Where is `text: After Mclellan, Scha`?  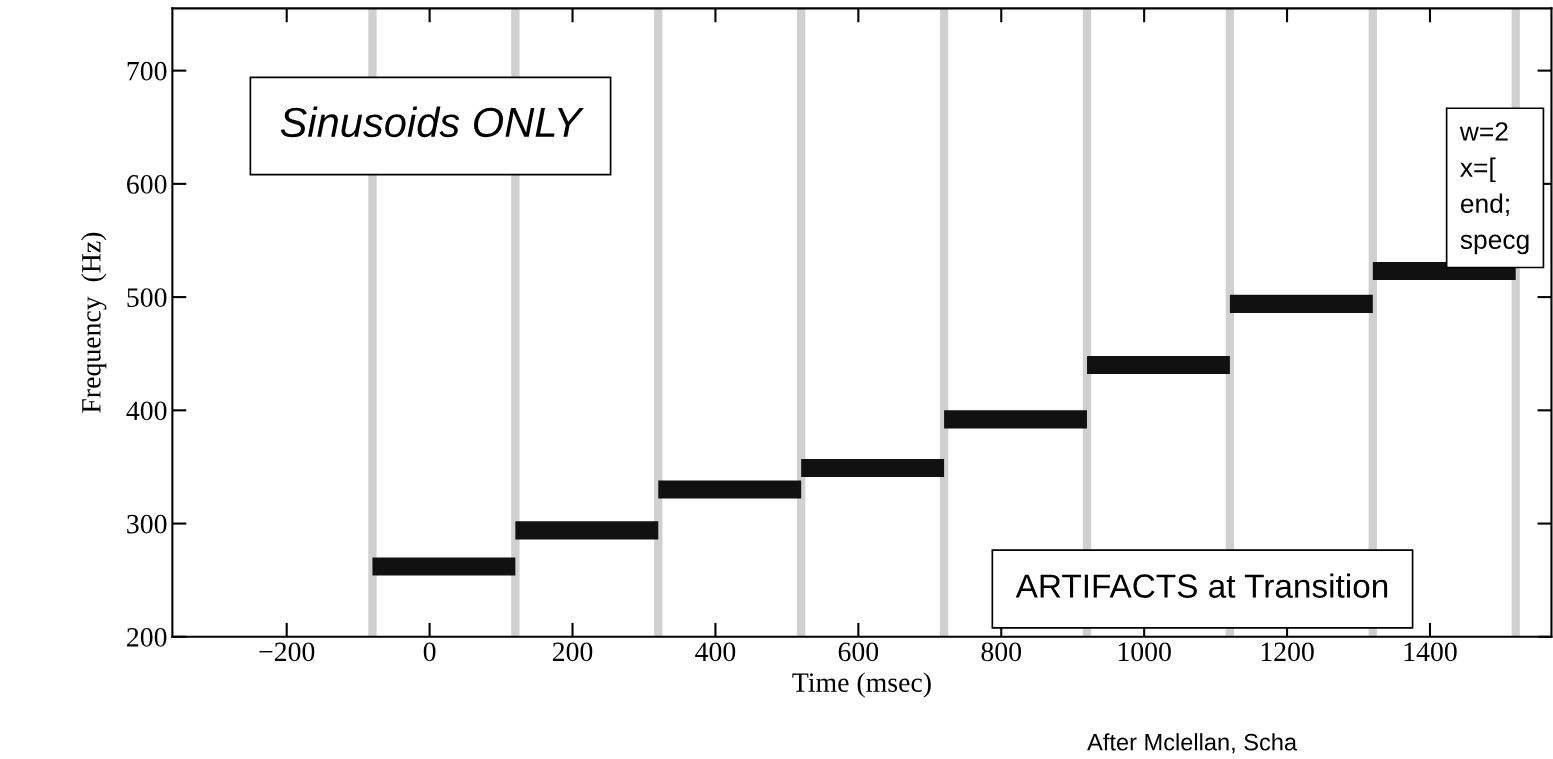
text: After Mclellan, Scha is located at coordinates (1192, 743).